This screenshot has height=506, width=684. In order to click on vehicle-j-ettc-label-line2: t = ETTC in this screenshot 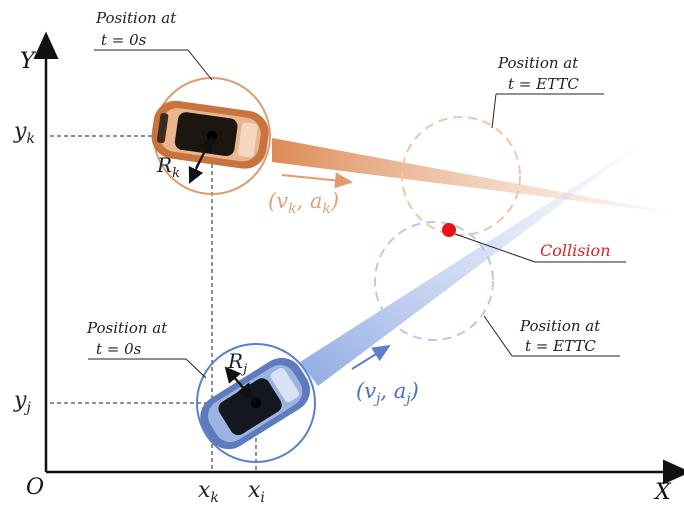, I will do `click(560, 346)`.